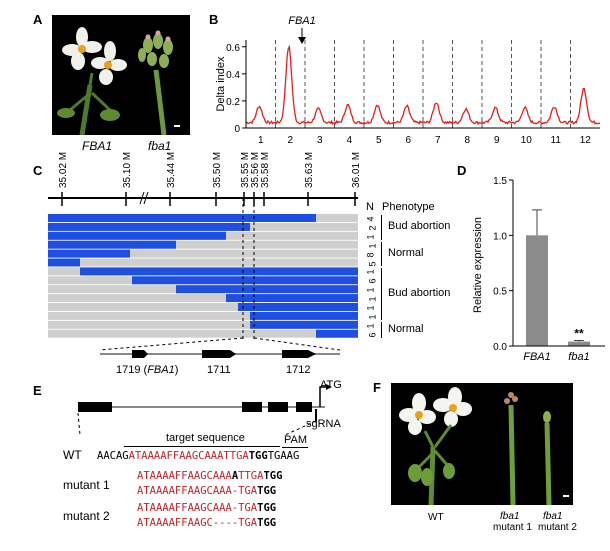 This screenshot has height=551, width=610. I want to click on delta-index-line, so click(423, 85).